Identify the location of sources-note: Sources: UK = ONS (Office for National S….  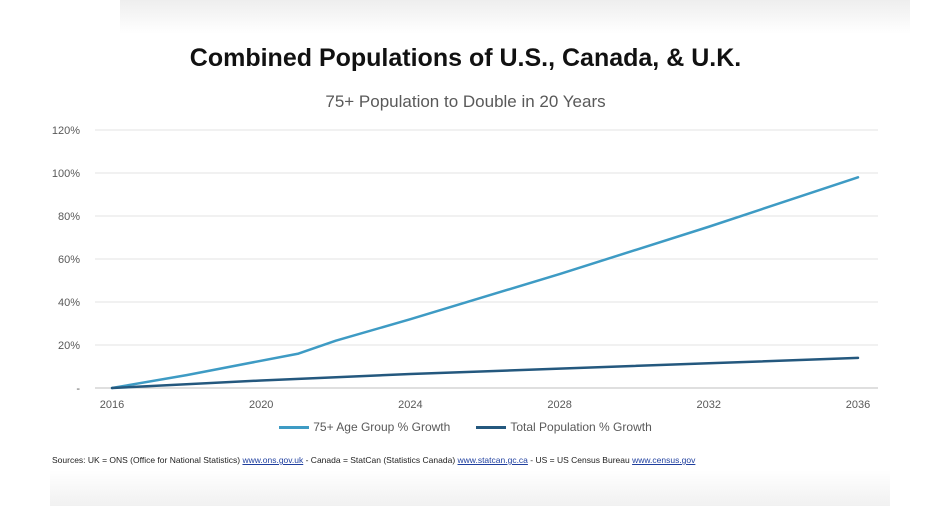
(373, 460).